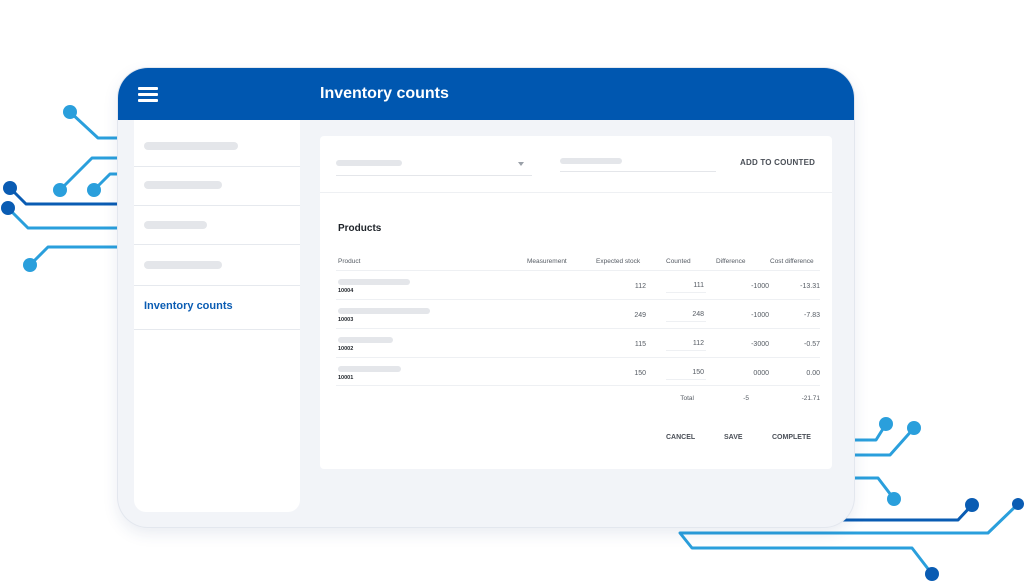 The width and height of the screenshot is (1024, 587). I want to click on table-row: 10003 249 248 -1000 -7.83, so click(578, 313).